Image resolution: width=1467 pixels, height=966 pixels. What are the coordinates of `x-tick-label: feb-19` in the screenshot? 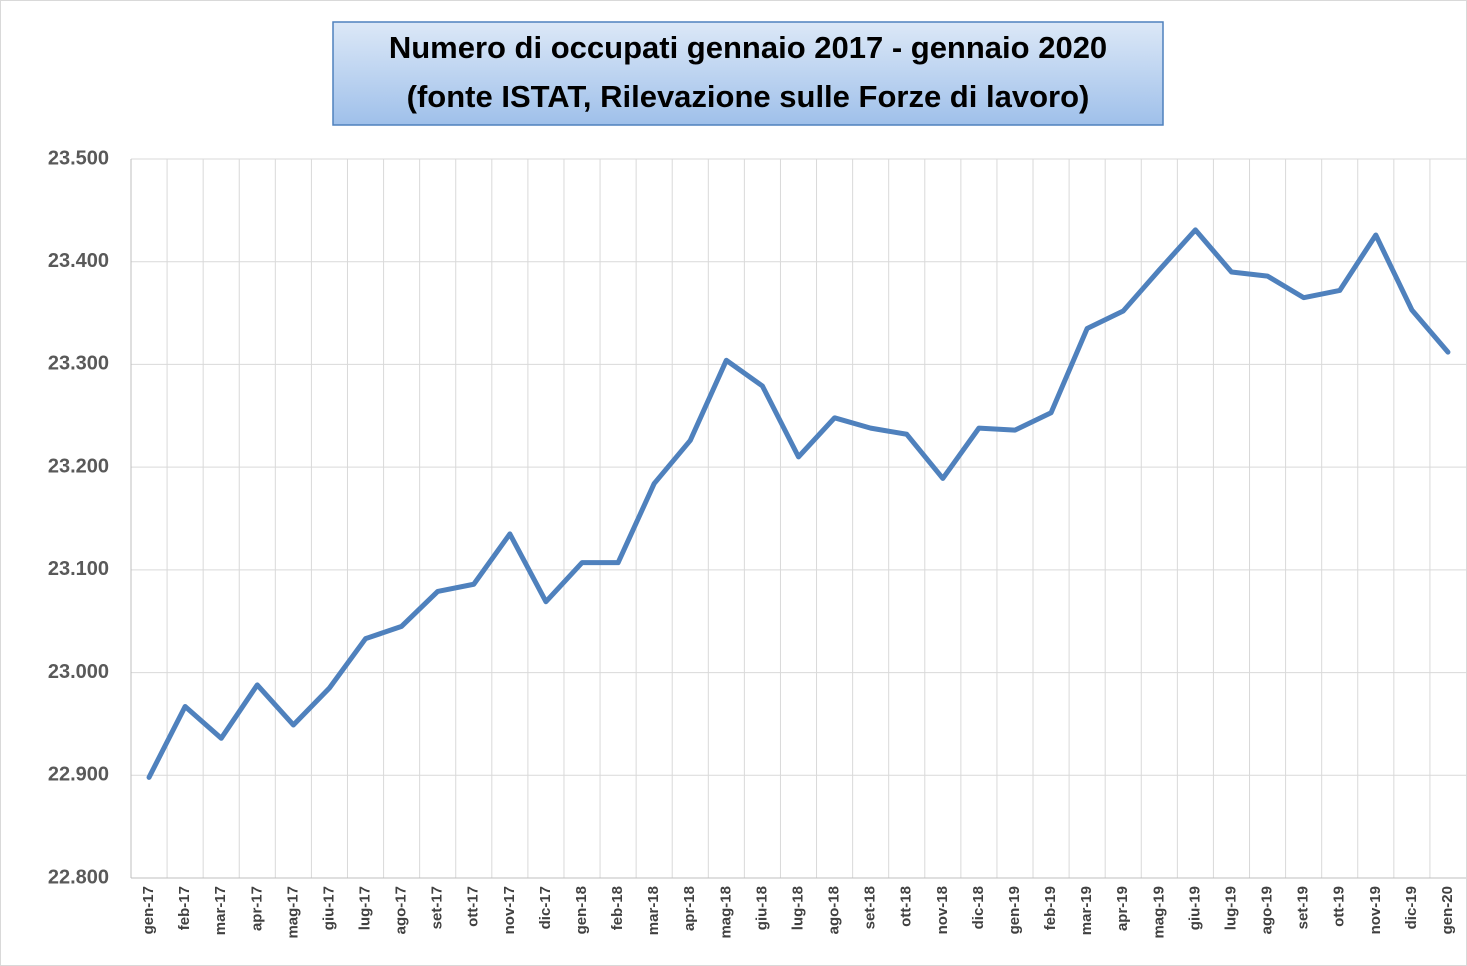 It's located at (1050, 908).